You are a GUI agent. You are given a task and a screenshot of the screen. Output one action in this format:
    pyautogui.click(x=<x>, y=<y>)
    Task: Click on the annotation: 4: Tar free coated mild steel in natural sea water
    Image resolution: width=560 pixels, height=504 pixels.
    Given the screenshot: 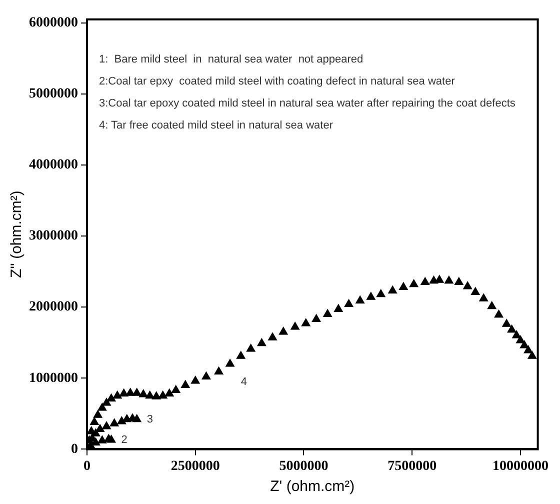 What is the action you would take?
    pyautogui.click(x=216, y=125)
    